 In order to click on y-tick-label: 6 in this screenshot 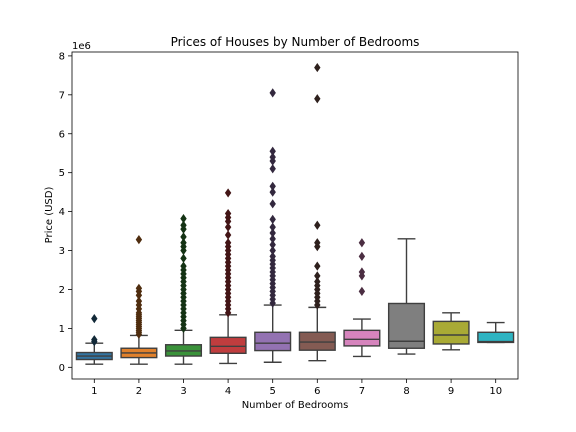, I will do `click(62, 134)`.